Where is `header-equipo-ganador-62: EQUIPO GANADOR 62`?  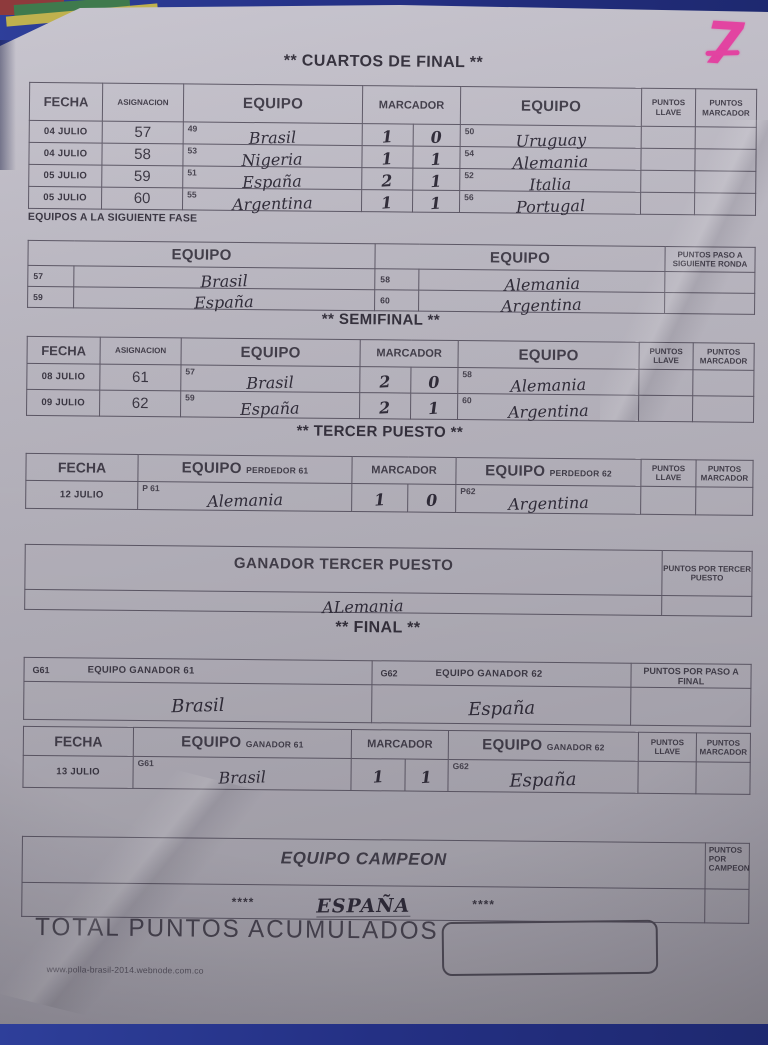 header-equipo-ganador-62: EQUIPO GANADOR 62 is located at coordinates (543, 745).